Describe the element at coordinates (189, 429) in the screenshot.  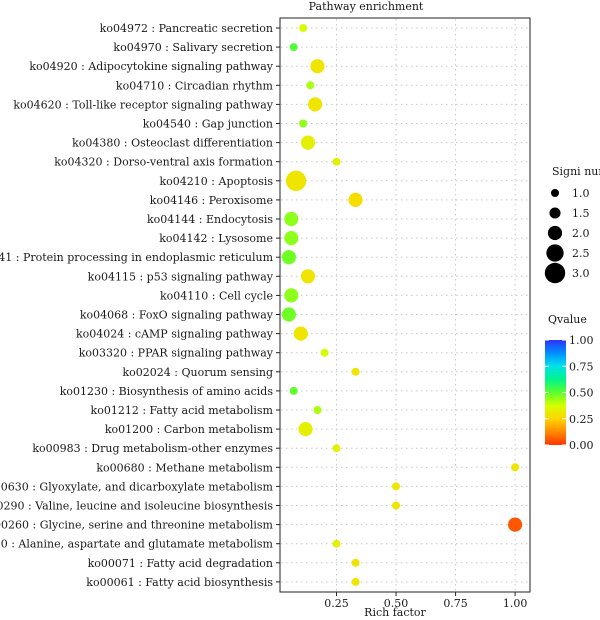
I see `pathway-label: ko01200 : Carbon metabolism` at that location.